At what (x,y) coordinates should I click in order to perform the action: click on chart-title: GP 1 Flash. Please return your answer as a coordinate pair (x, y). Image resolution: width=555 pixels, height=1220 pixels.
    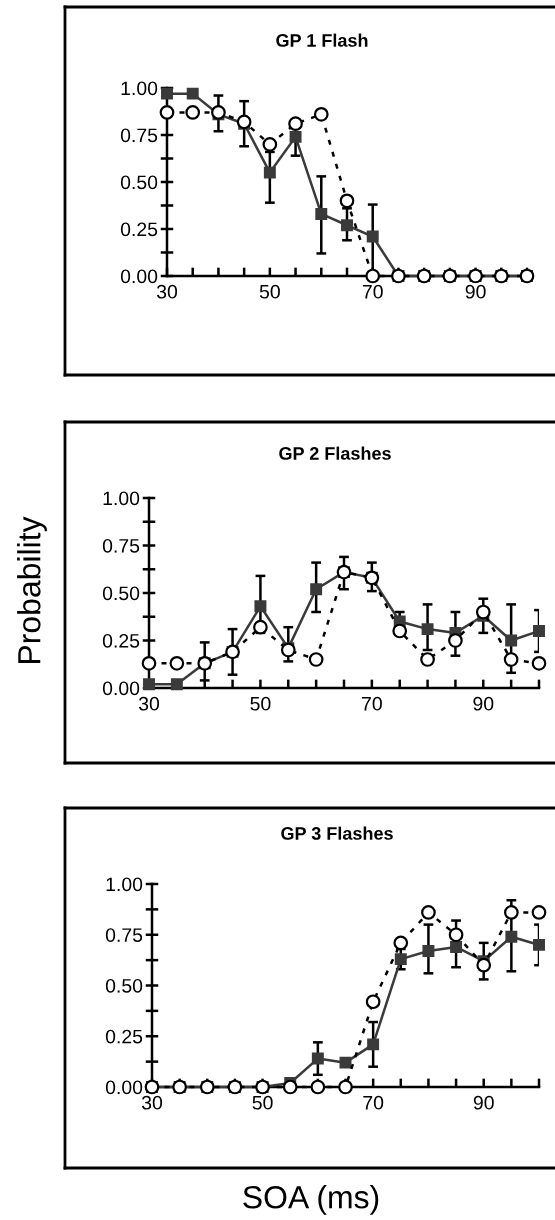
    Looking at the image, I should click on (322, 40).